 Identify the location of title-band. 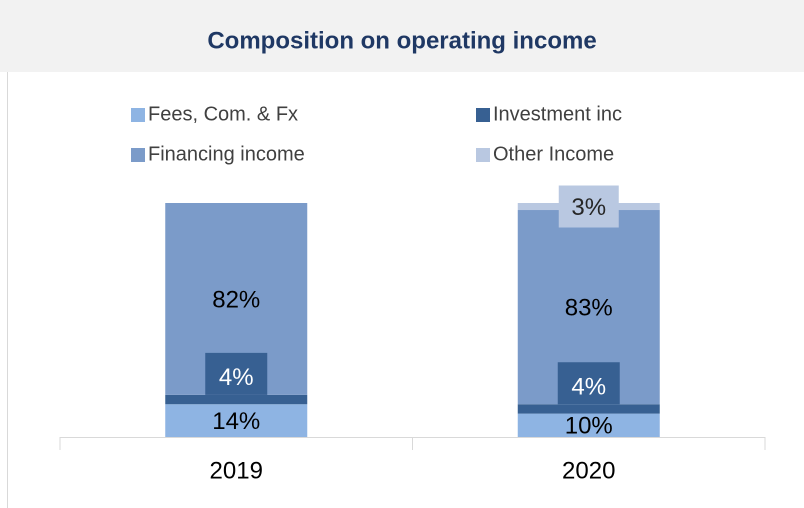
(402, 36).